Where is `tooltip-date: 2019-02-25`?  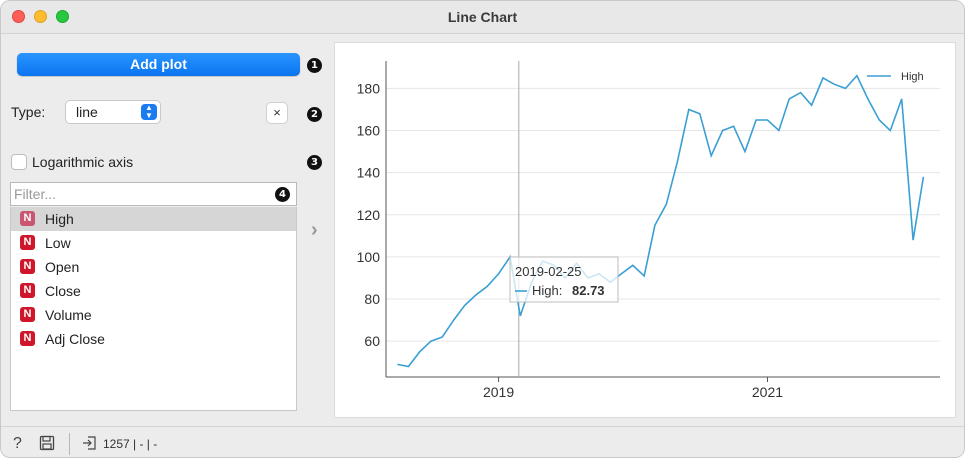 tooltip-date: 2019-02-25 is located at coordinates (548, 271).